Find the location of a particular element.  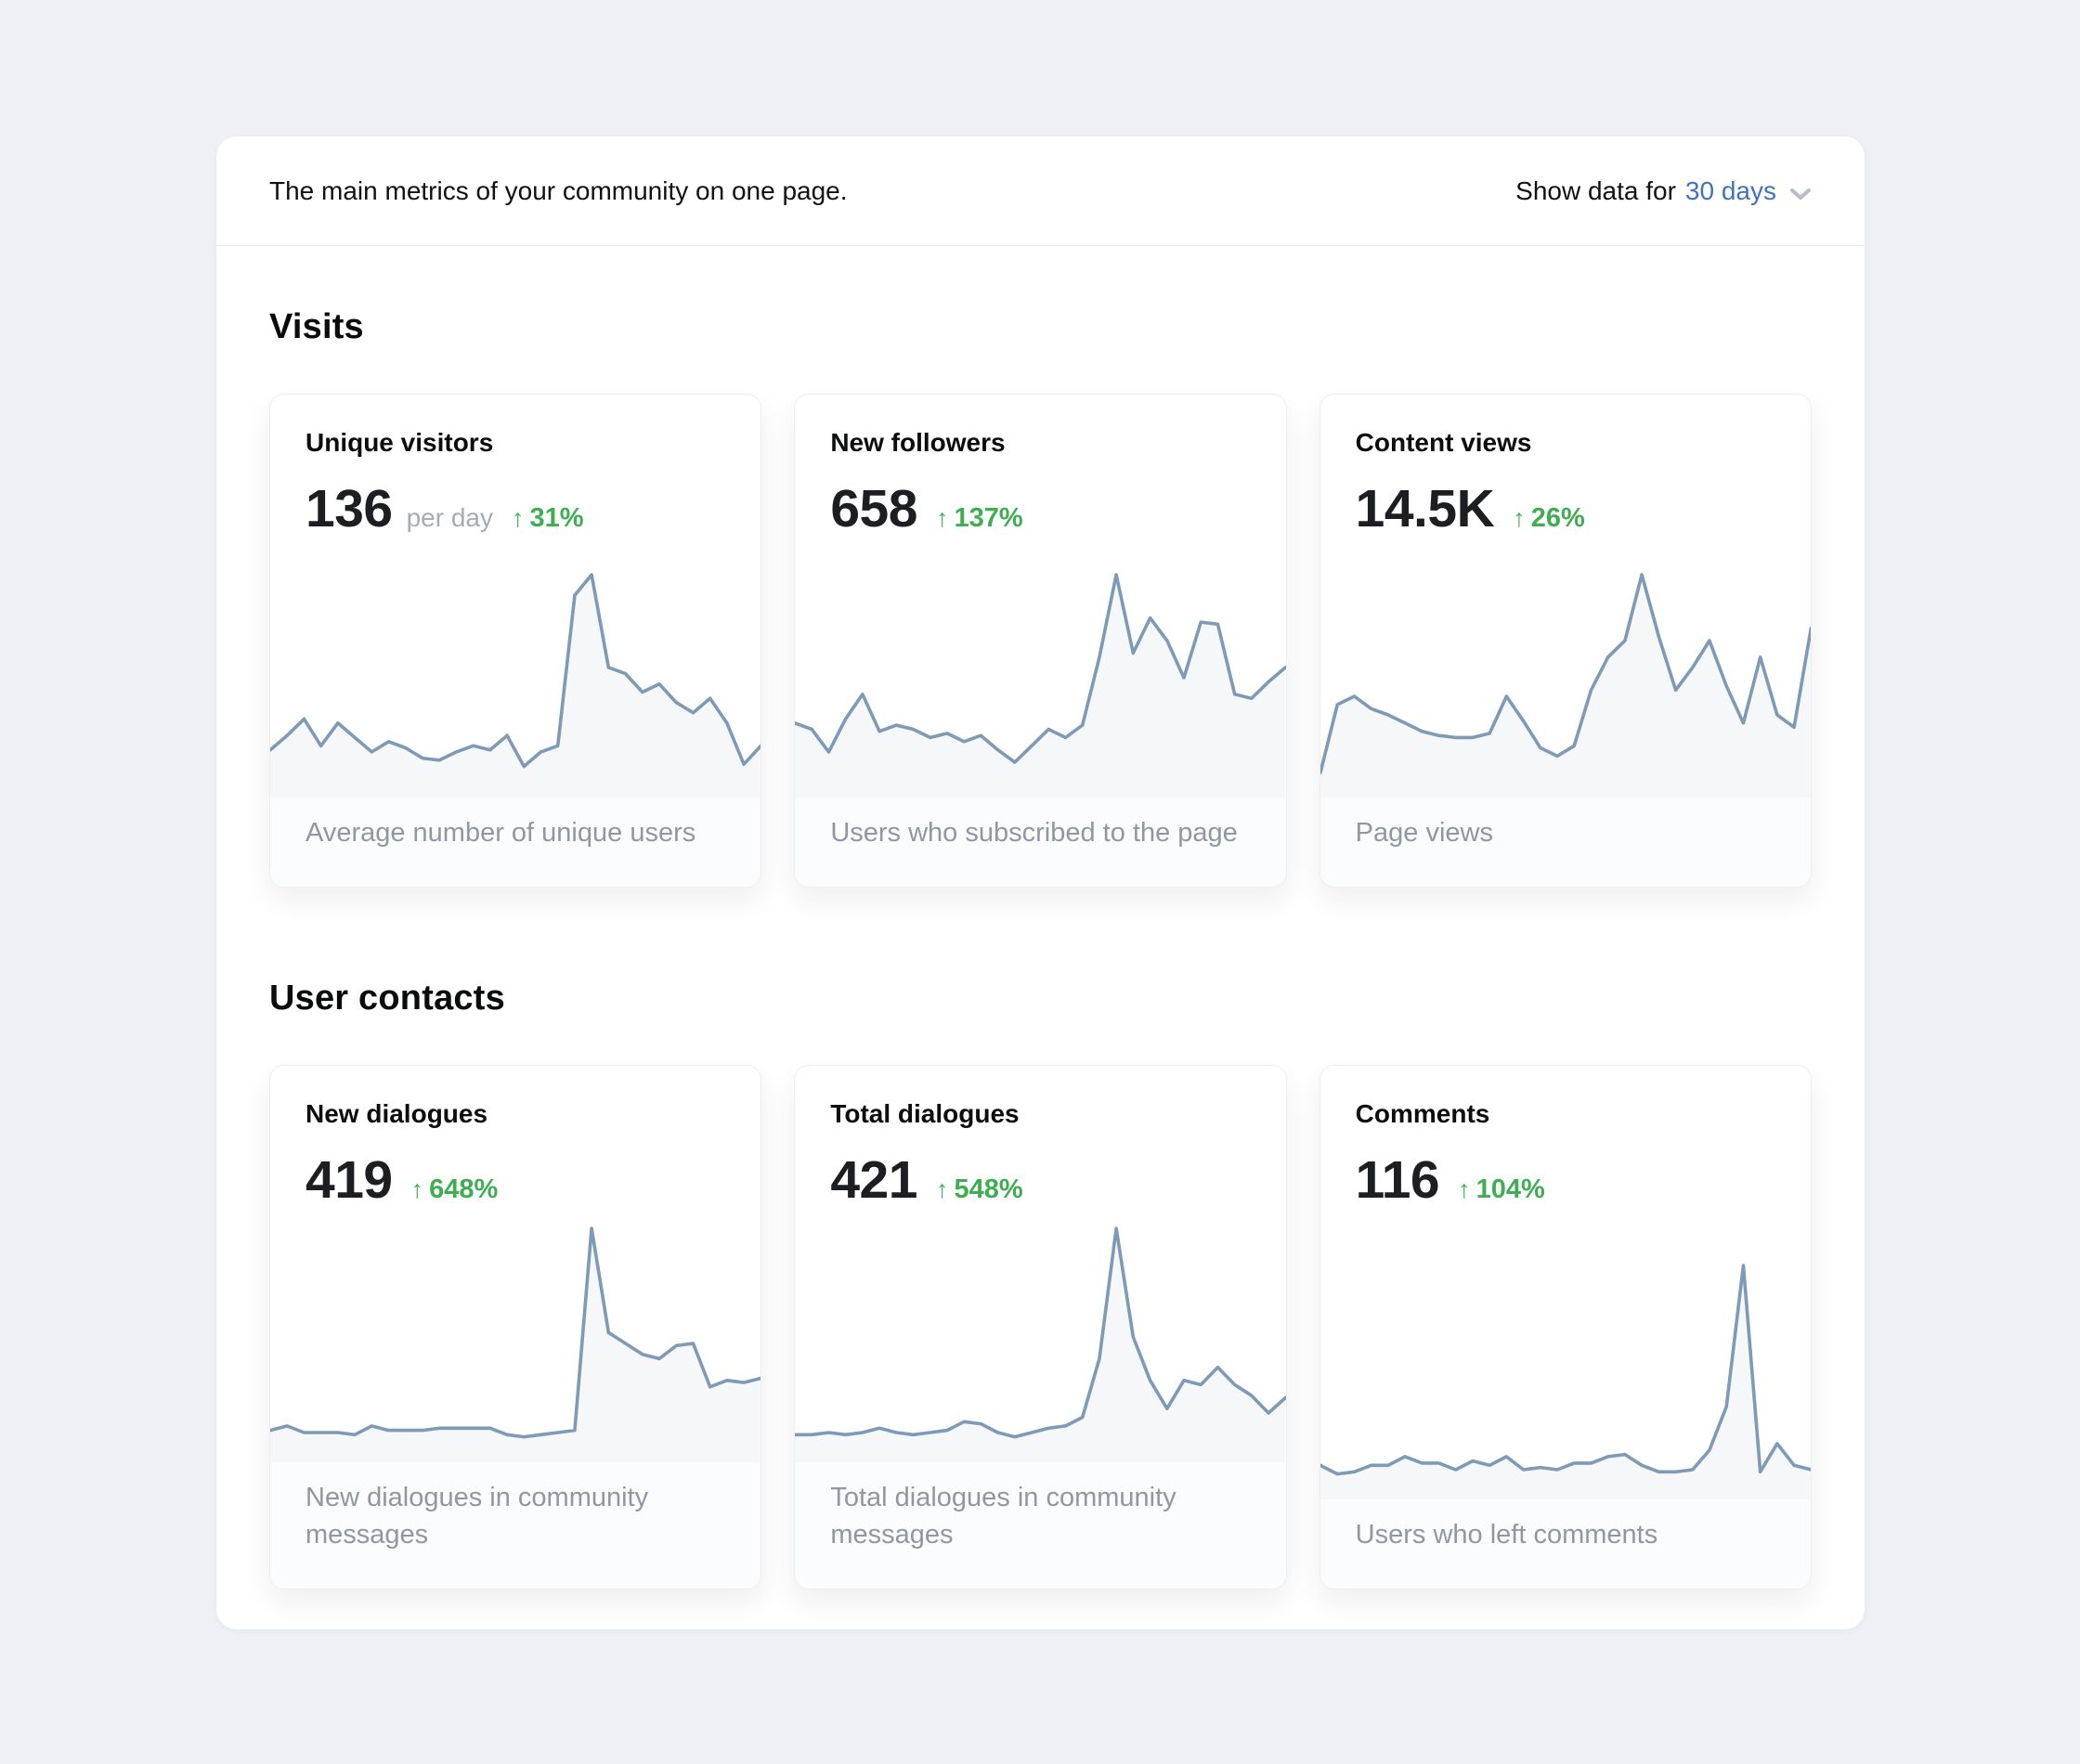

metric-title: Comments is located at coordinates (1422, 1113).